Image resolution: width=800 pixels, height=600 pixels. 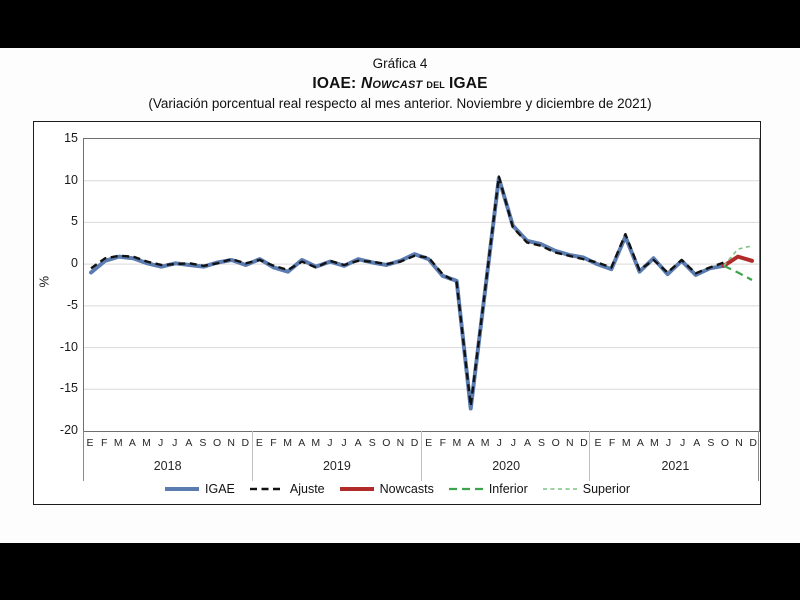 I want to click on chart-title-nowcast: Nowcast, so click(x=391, y=83).